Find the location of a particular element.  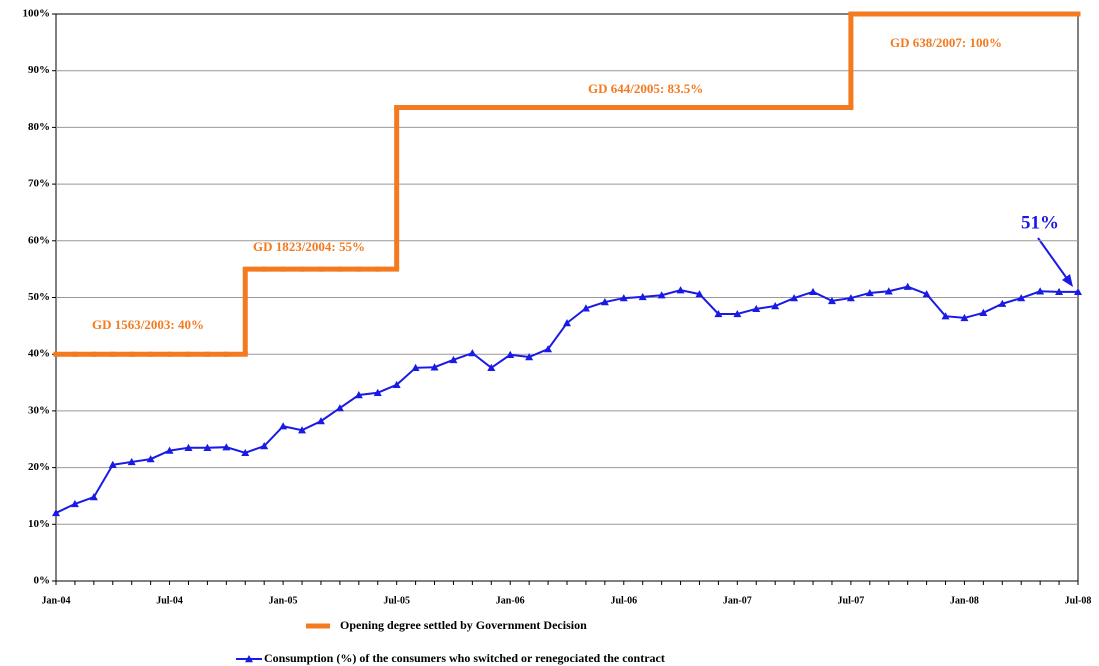

annotation: GD 644/2005: 83.5% is located at coordinates (645, 88).